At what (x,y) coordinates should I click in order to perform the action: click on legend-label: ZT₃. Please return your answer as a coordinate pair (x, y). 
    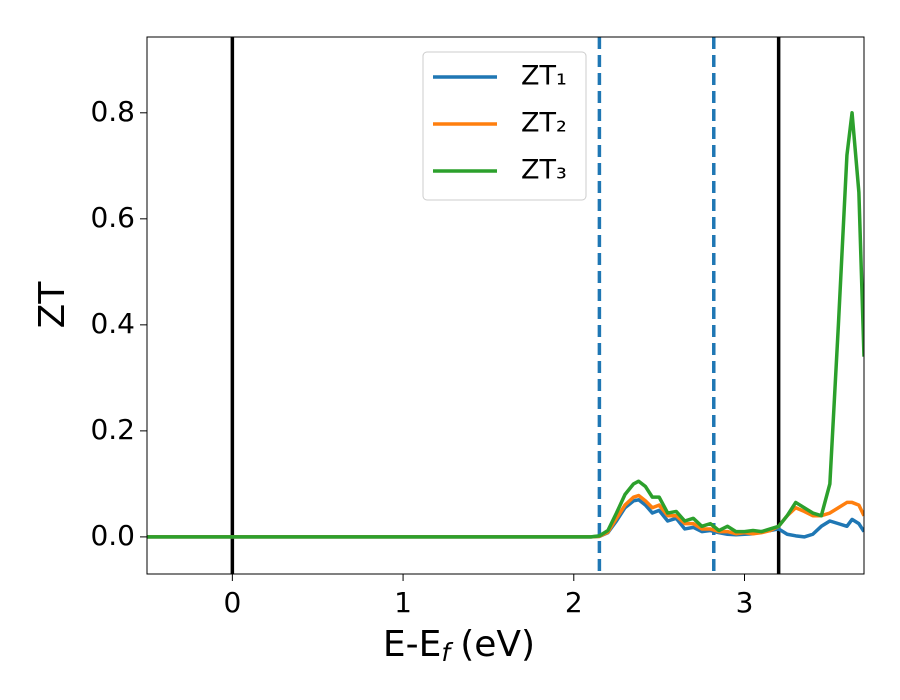
    Looking at the image, I should click on (544, 170).